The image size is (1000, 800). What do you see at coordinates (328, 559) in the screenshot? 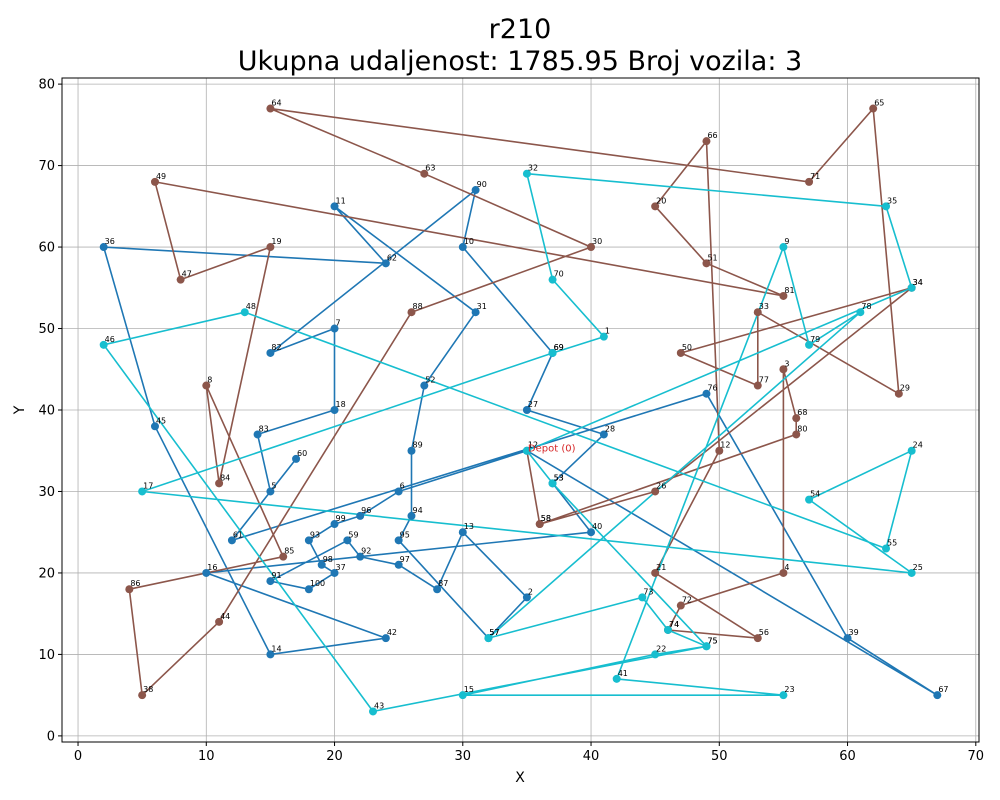
I see `point-label: 98` at bounding box center [328, 559].